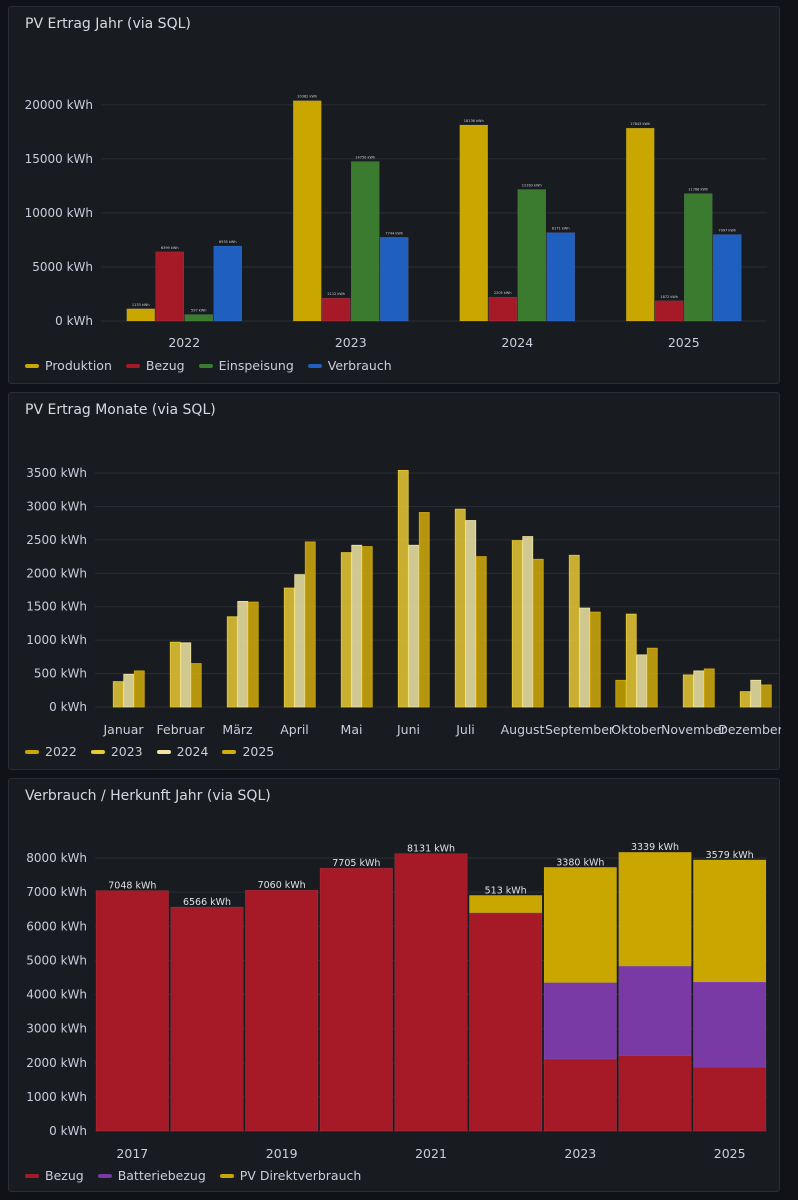  I want to click on bar-einspeisung-2025, so click(698, 257).